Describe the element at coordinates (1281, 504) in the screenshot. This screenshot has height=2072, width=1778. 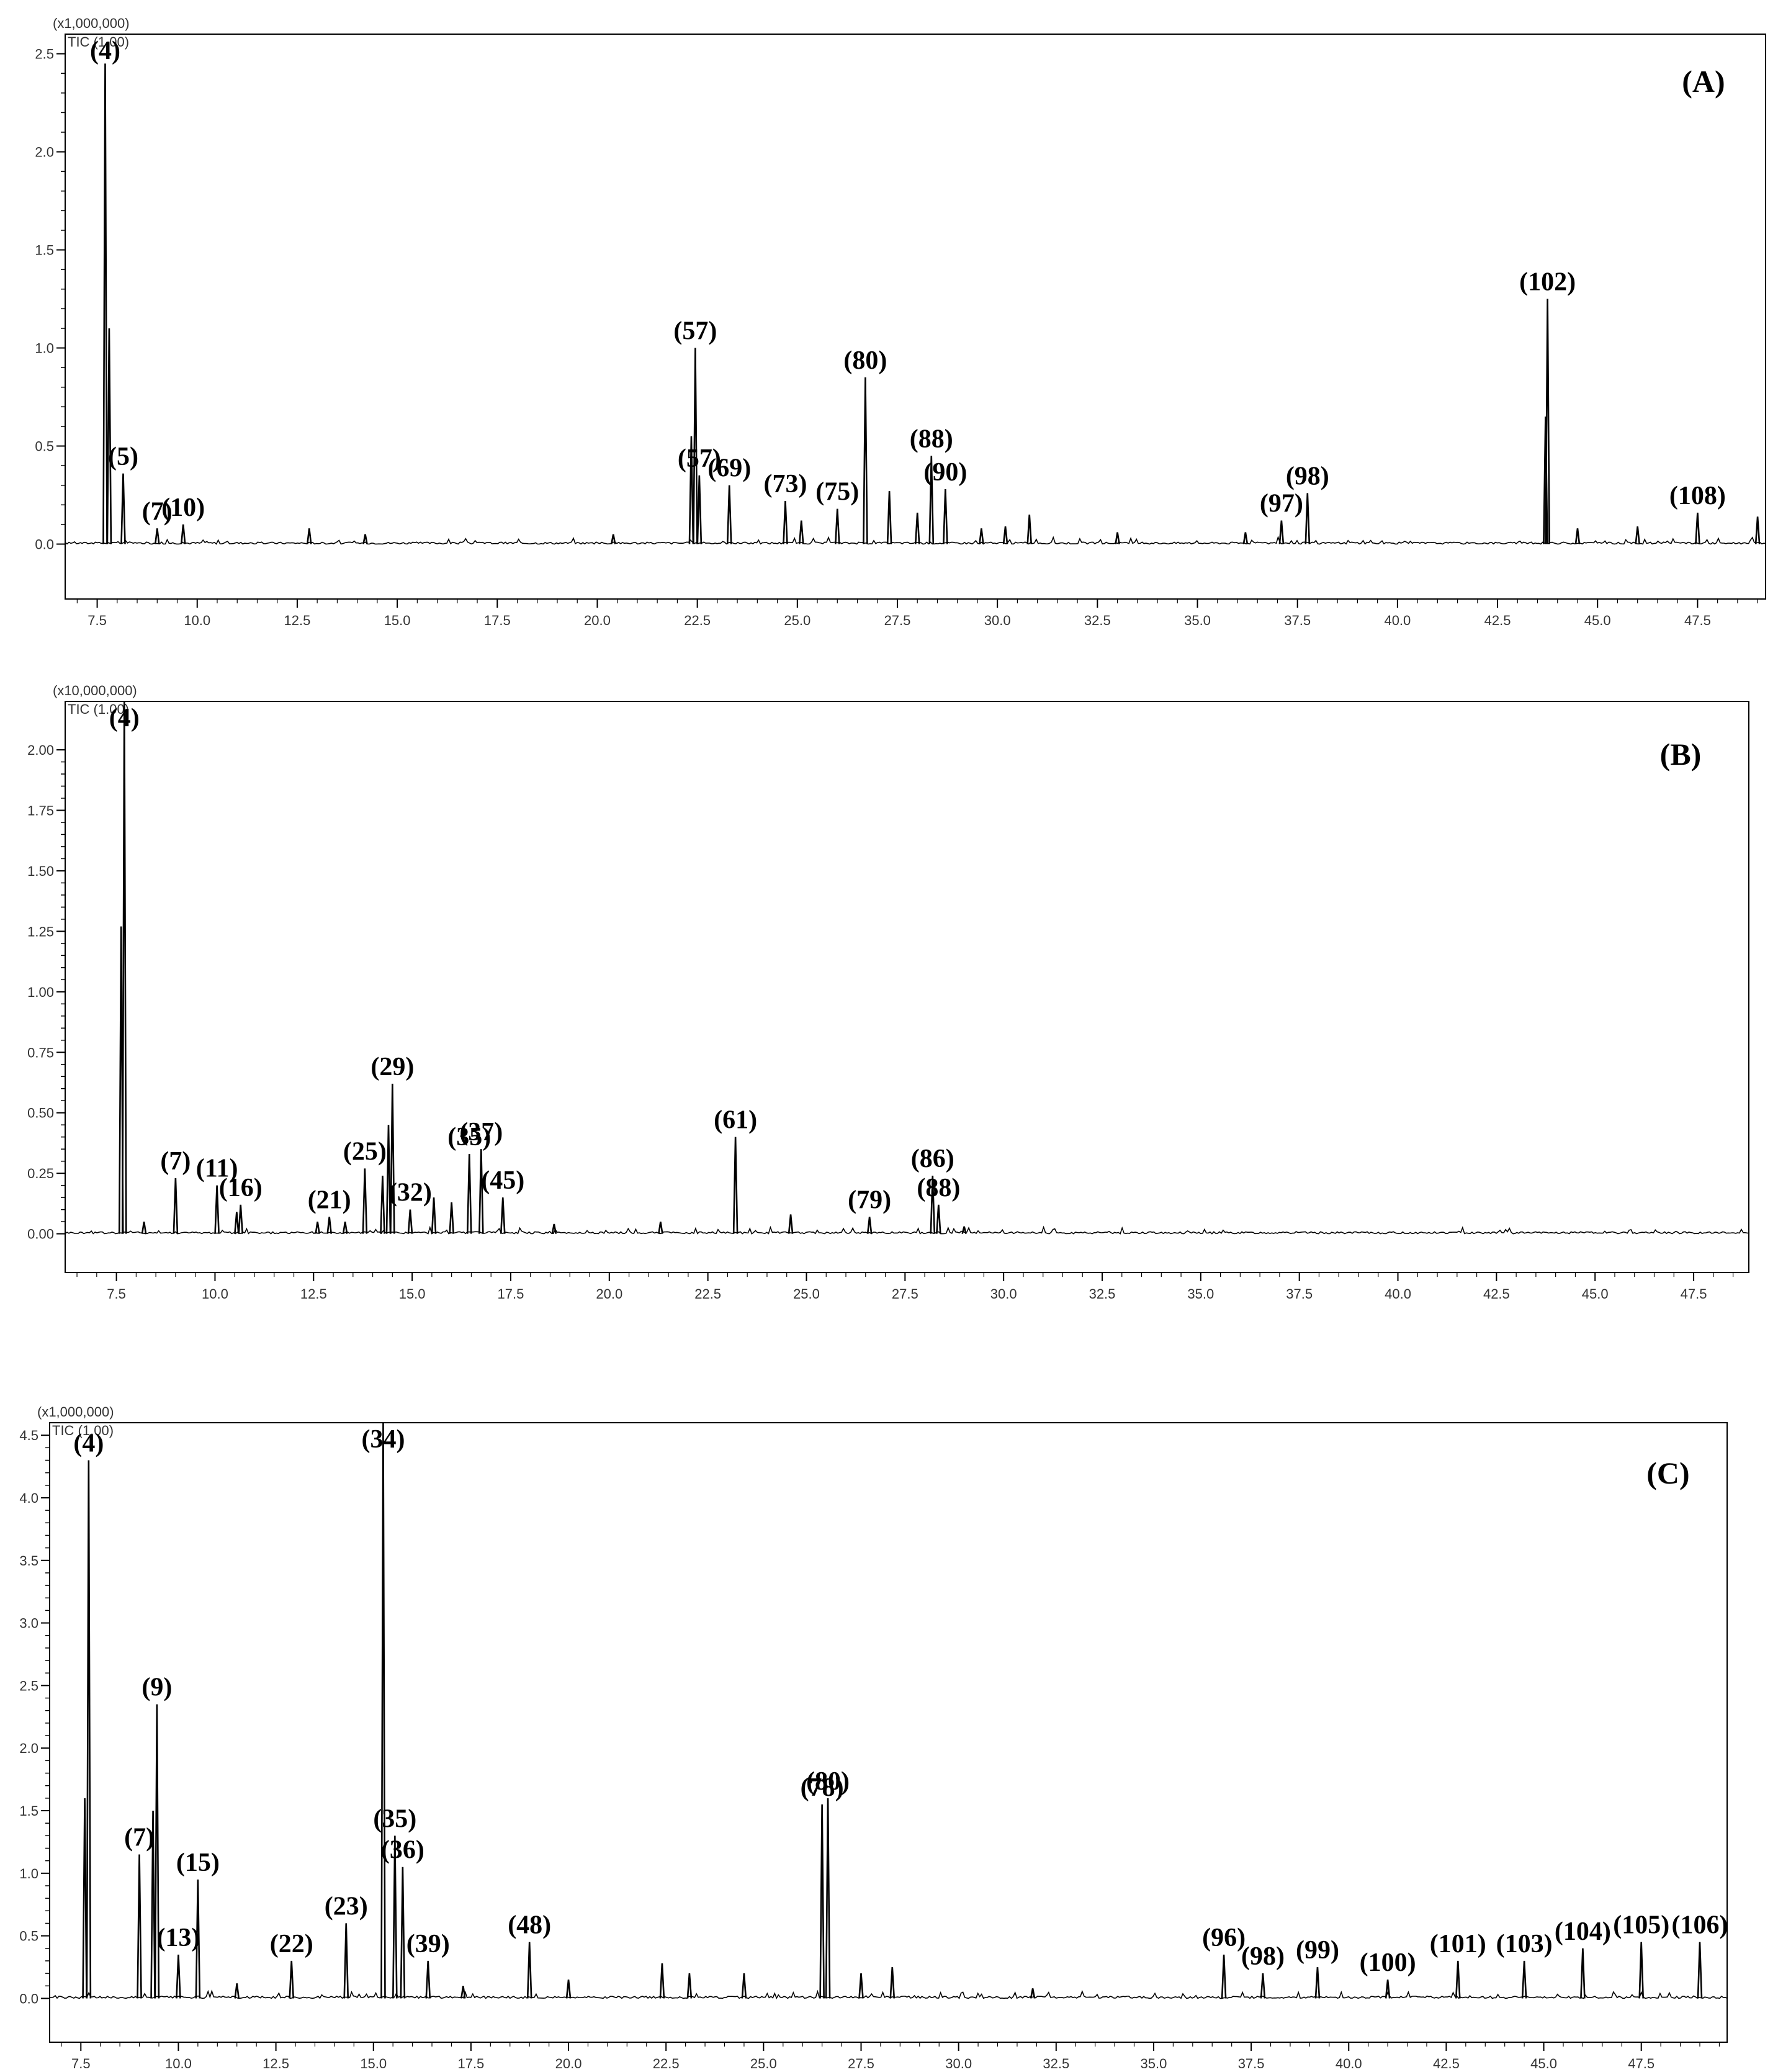
I see `peak-label: (97)` at that location.